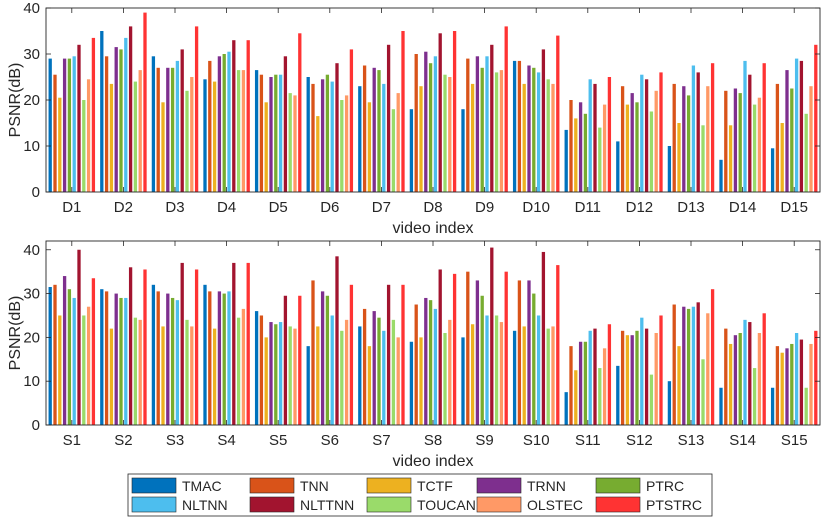 This screenshot has height=519, width=830. What do you see at coordinates (121, 121) in the screenshot?
I see `bar-ptrc-d2` at bounding box center [121, 121].